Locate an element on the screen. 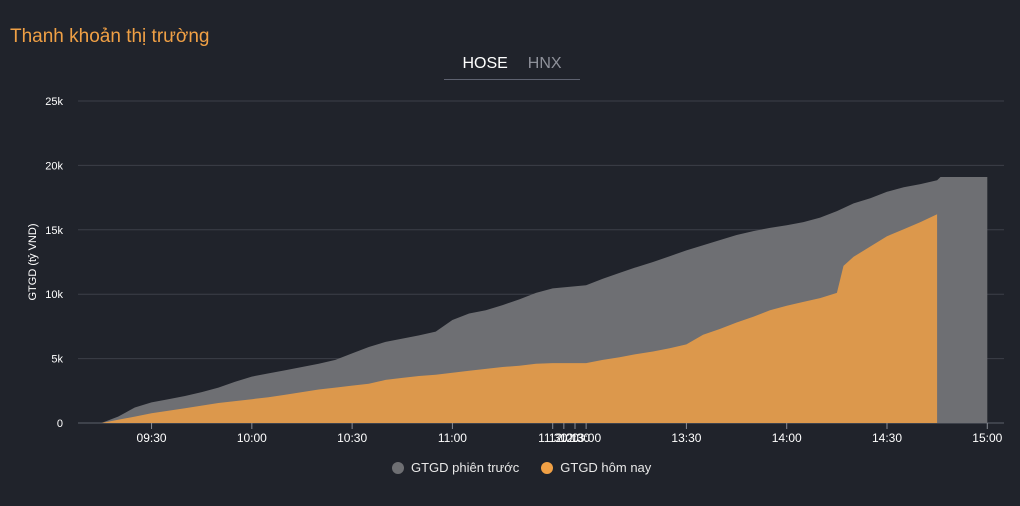 Image resolution: width=1020 pixels, height=506 pixels. chart-legend: GTGD phiên trước GTGD hôm nay is located at coordinates (521, 467).